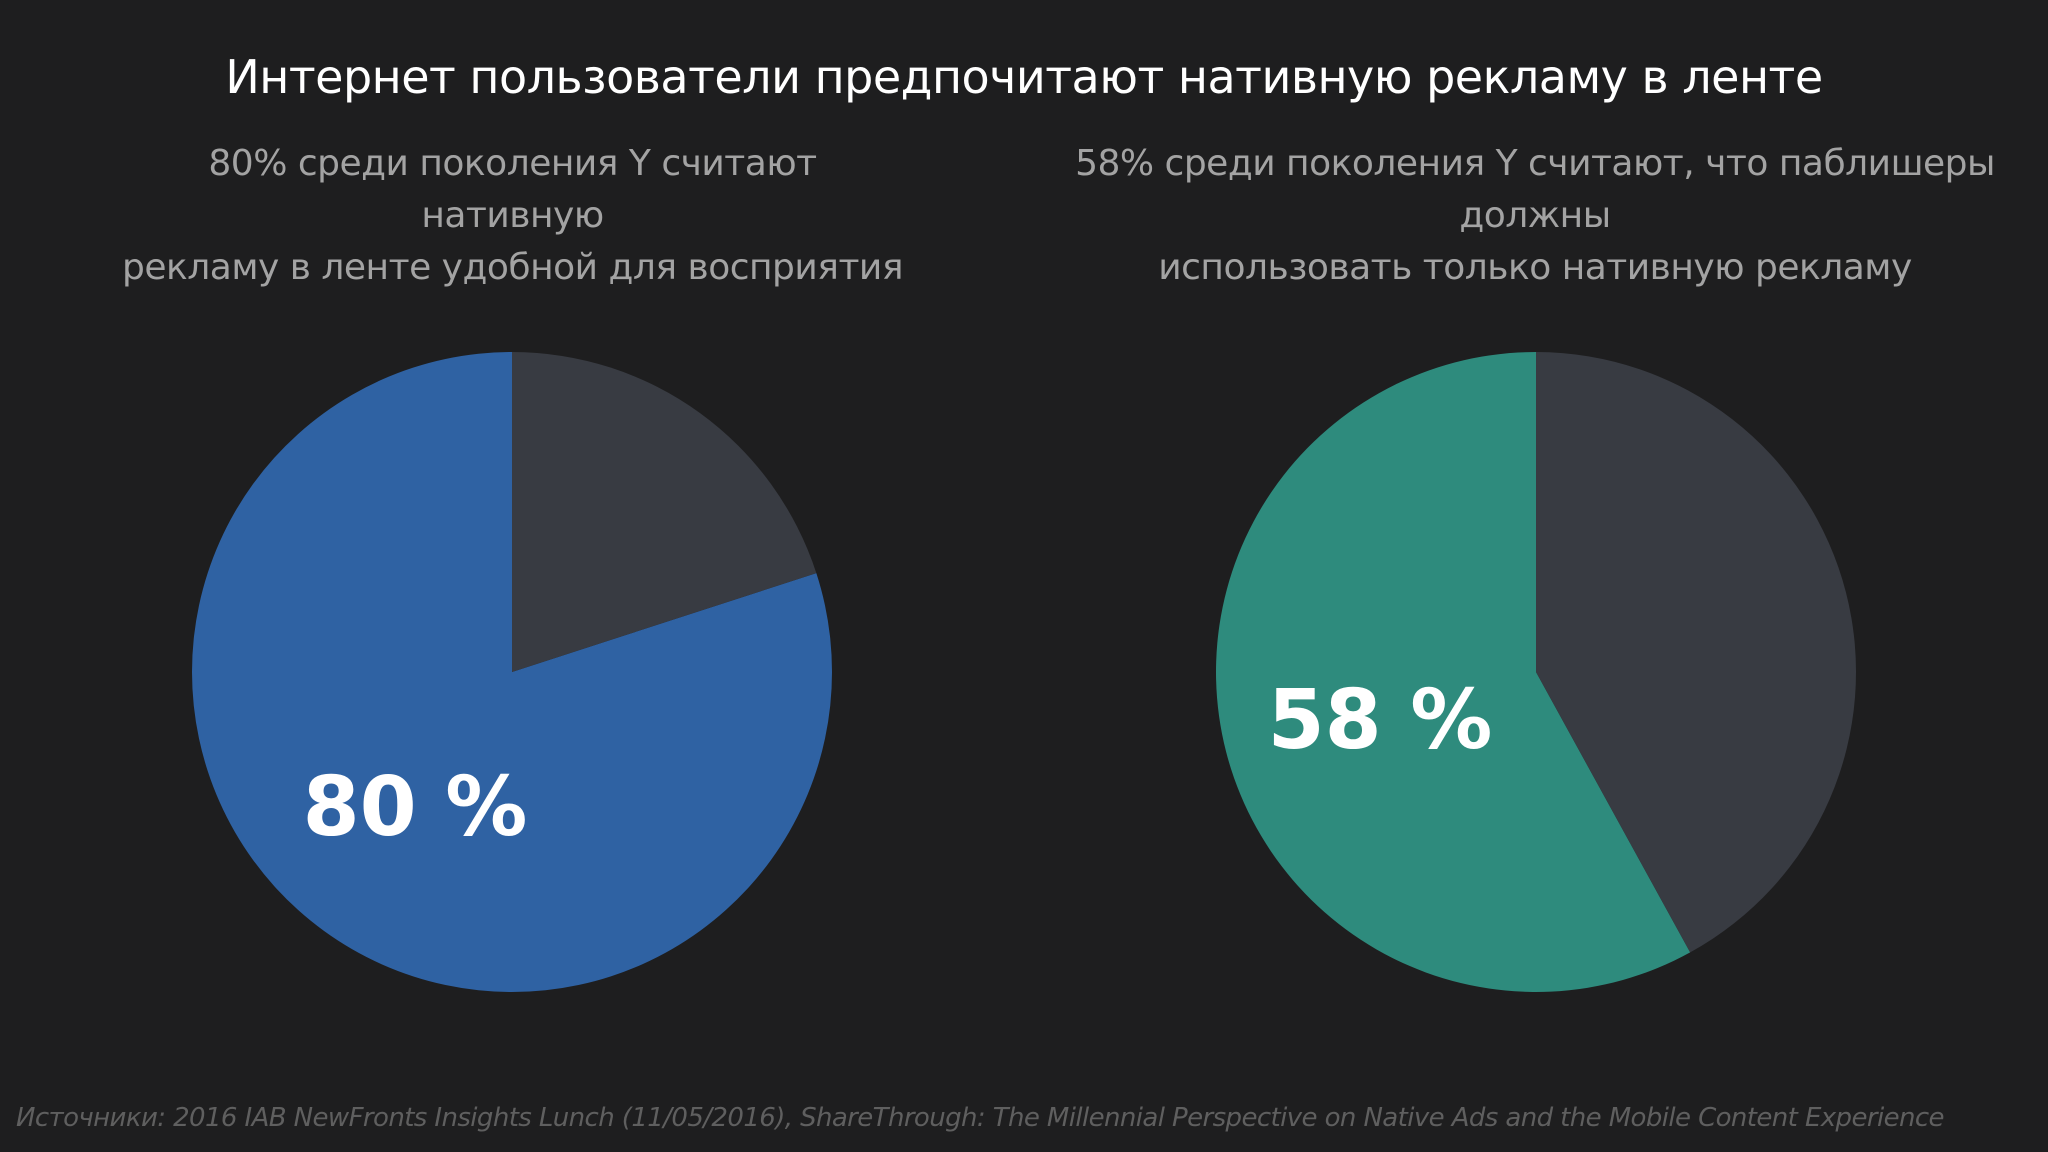 The height and width of the screenshot is (1152, 2048). What do you see at coordinates (415, 807) in the screenshot?
I see `pie-1-data-label: 80 %` at bounding box center [415, 807].